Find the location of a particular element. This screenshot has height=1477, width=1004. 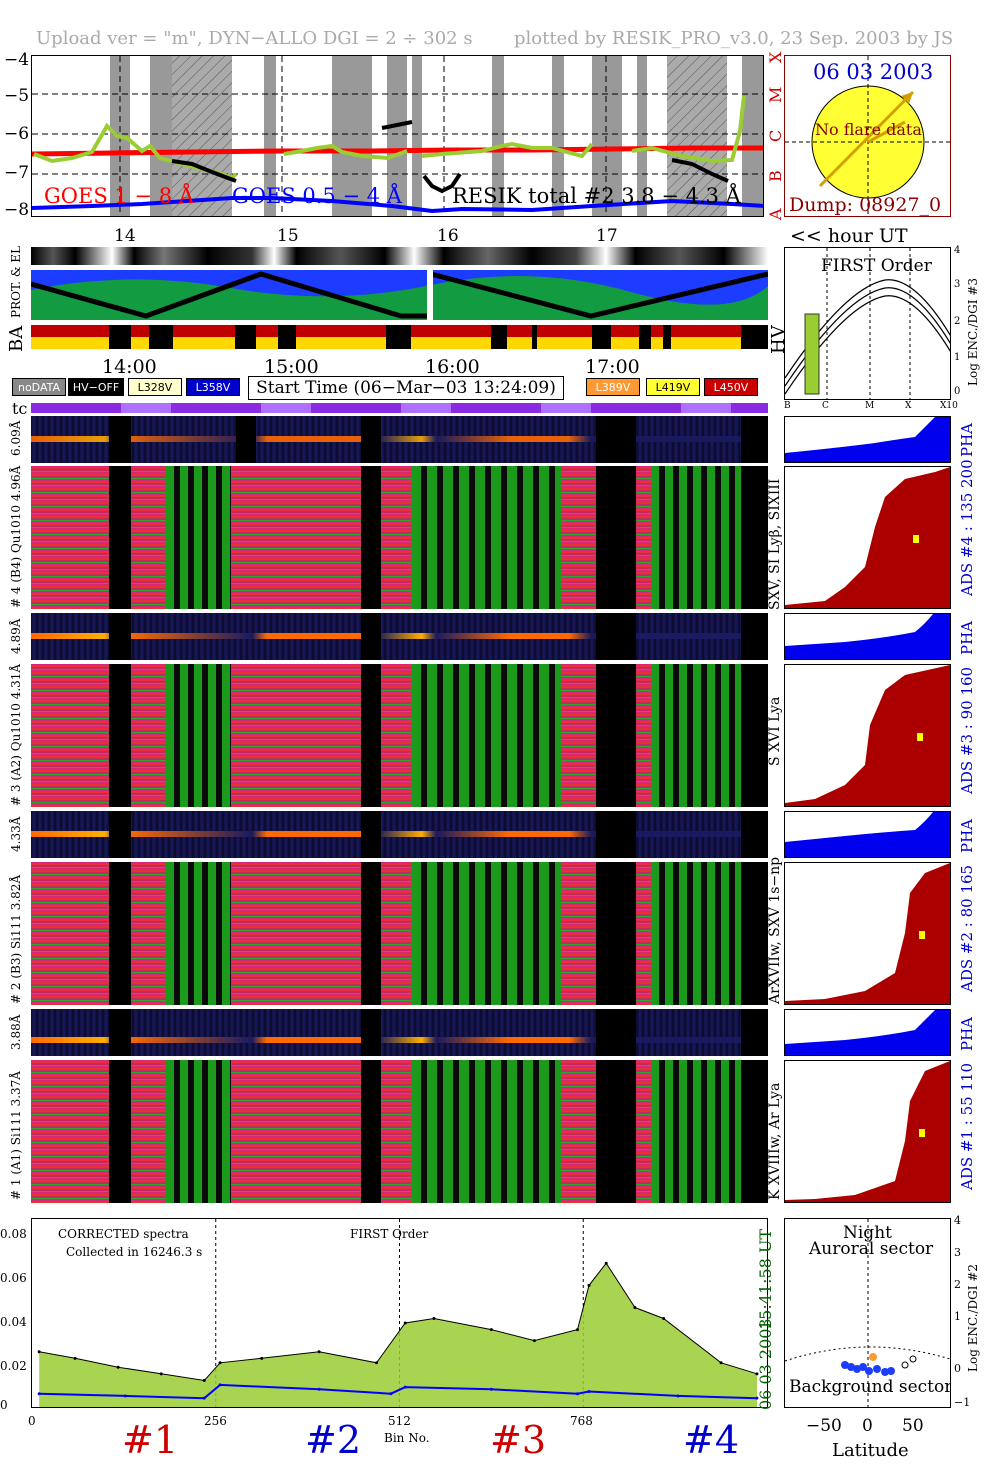

spectrogram-label: # 3 (A2) Qu1010 4.31Å is located at coordinates (16, 734).